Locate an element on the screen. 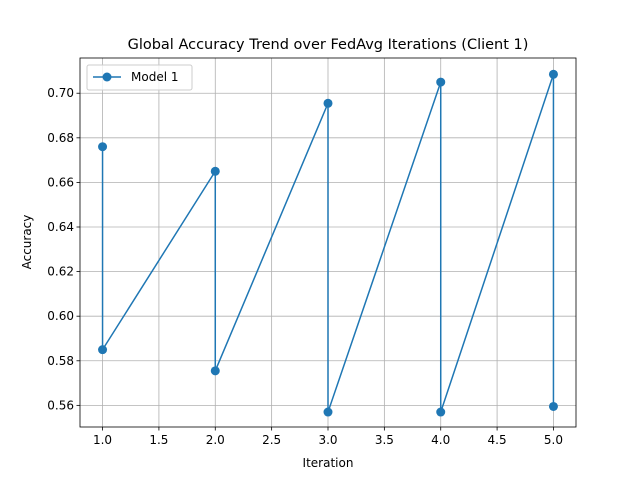 The height and width of the screenshot is (480, 640). y-tick-label: 0.64 is located at coordinates (60, 227).